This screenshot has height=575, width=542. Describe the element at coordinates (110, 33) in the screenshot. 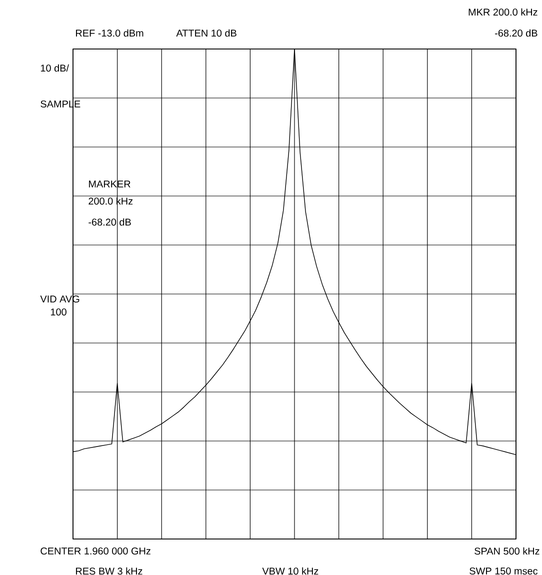

I see `text: REF -13.0 dBm` at that location.